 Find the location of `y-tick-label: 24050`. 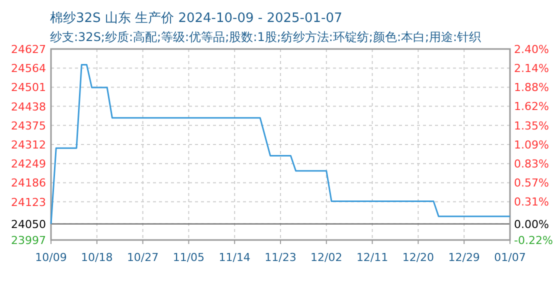

y-tick-label: 24050 is located at coordinates (28, 224).